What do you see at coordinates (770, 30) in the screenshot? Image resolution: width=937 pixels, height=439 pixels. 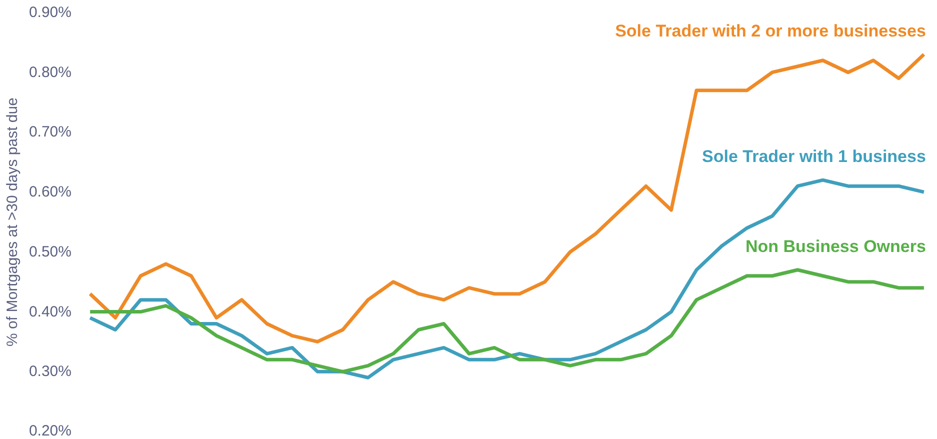 I see `series-label: Sole Trader with 2 or more businesses` at bounding box center [770, 30].